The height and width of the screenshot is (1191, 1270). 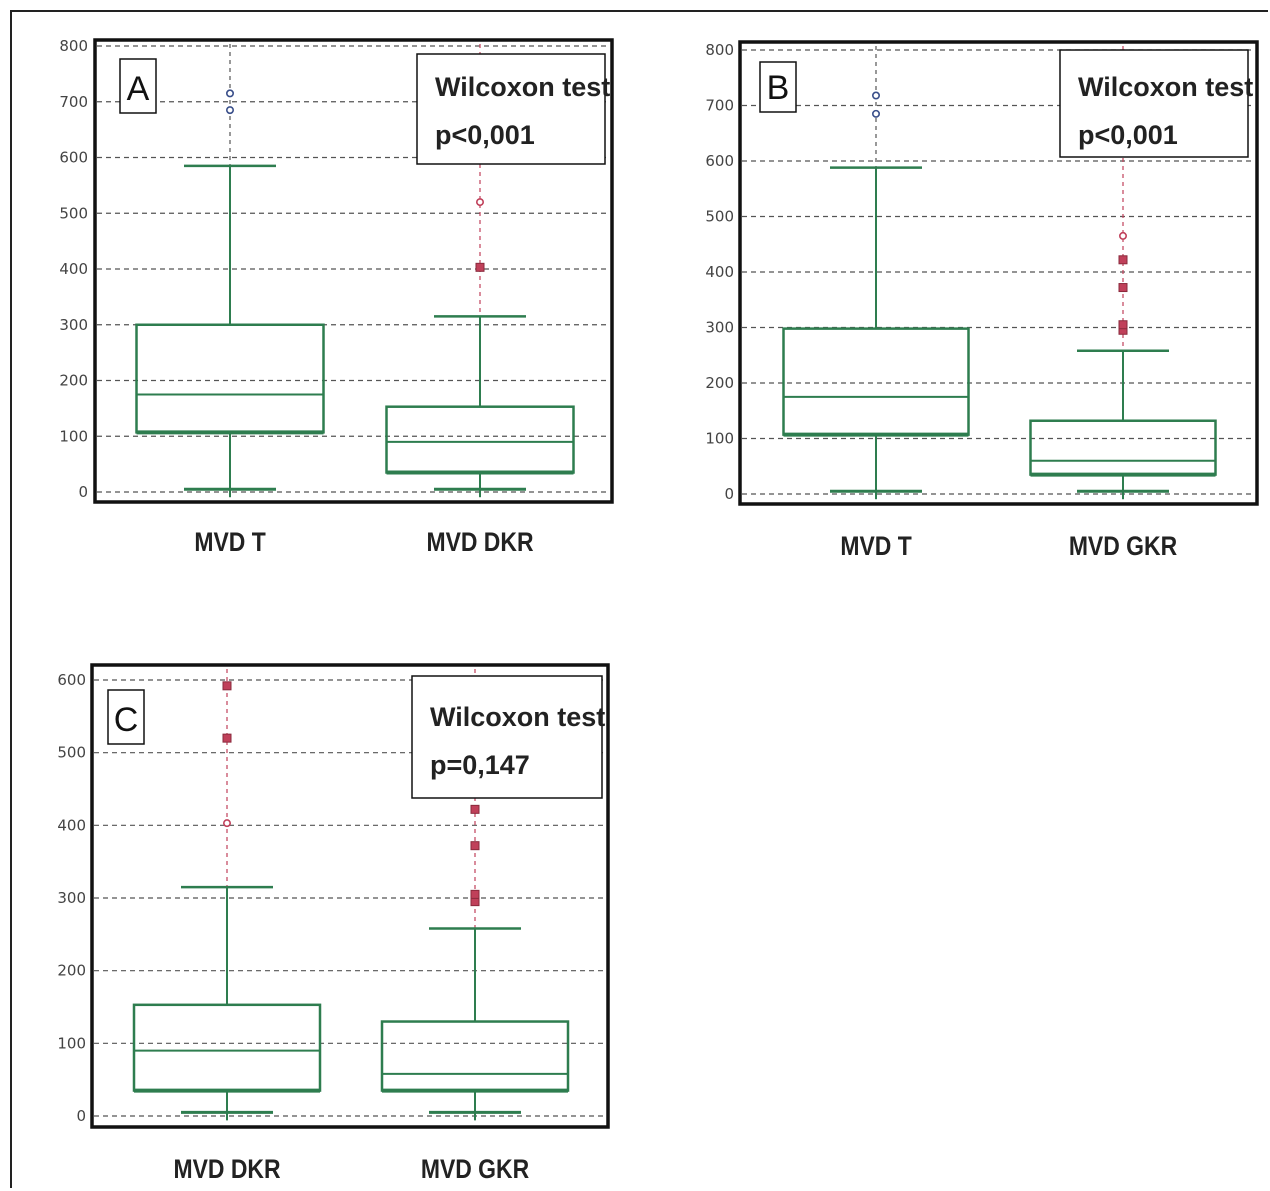 What do you see at coordinates (138, 89) in the screenshot?
I see `panel-letter: A` at bounding box center [138, 89].